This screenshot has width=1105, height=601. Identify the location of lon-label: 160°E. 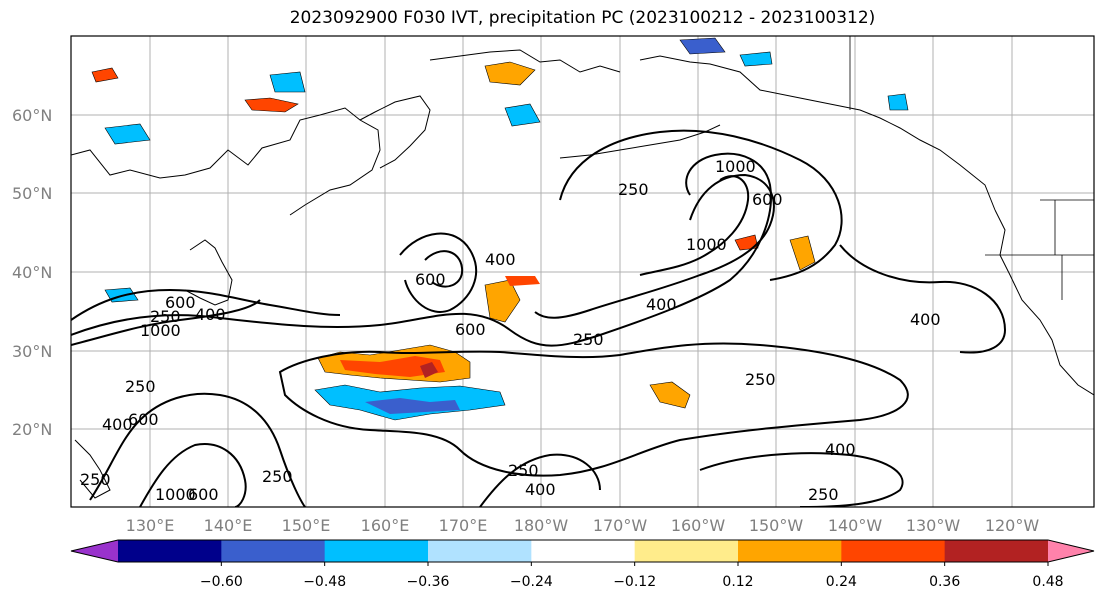
(385, 525).